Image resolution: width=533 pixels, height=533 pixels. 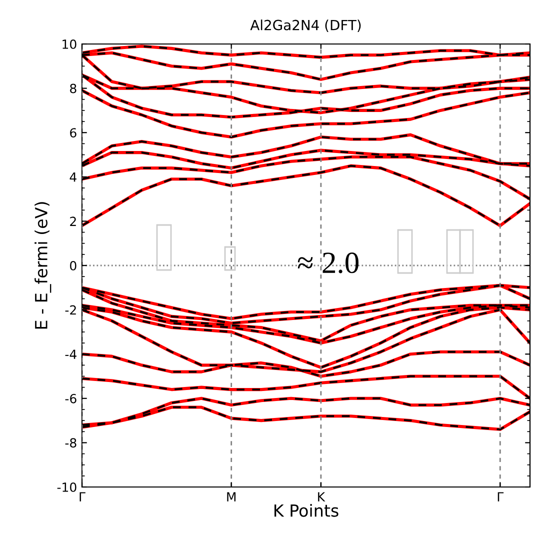 What do you see at coordinates (73, 133) in the screenshot?
I see `y-tick-label: 6` at bounding box center [73, 133].